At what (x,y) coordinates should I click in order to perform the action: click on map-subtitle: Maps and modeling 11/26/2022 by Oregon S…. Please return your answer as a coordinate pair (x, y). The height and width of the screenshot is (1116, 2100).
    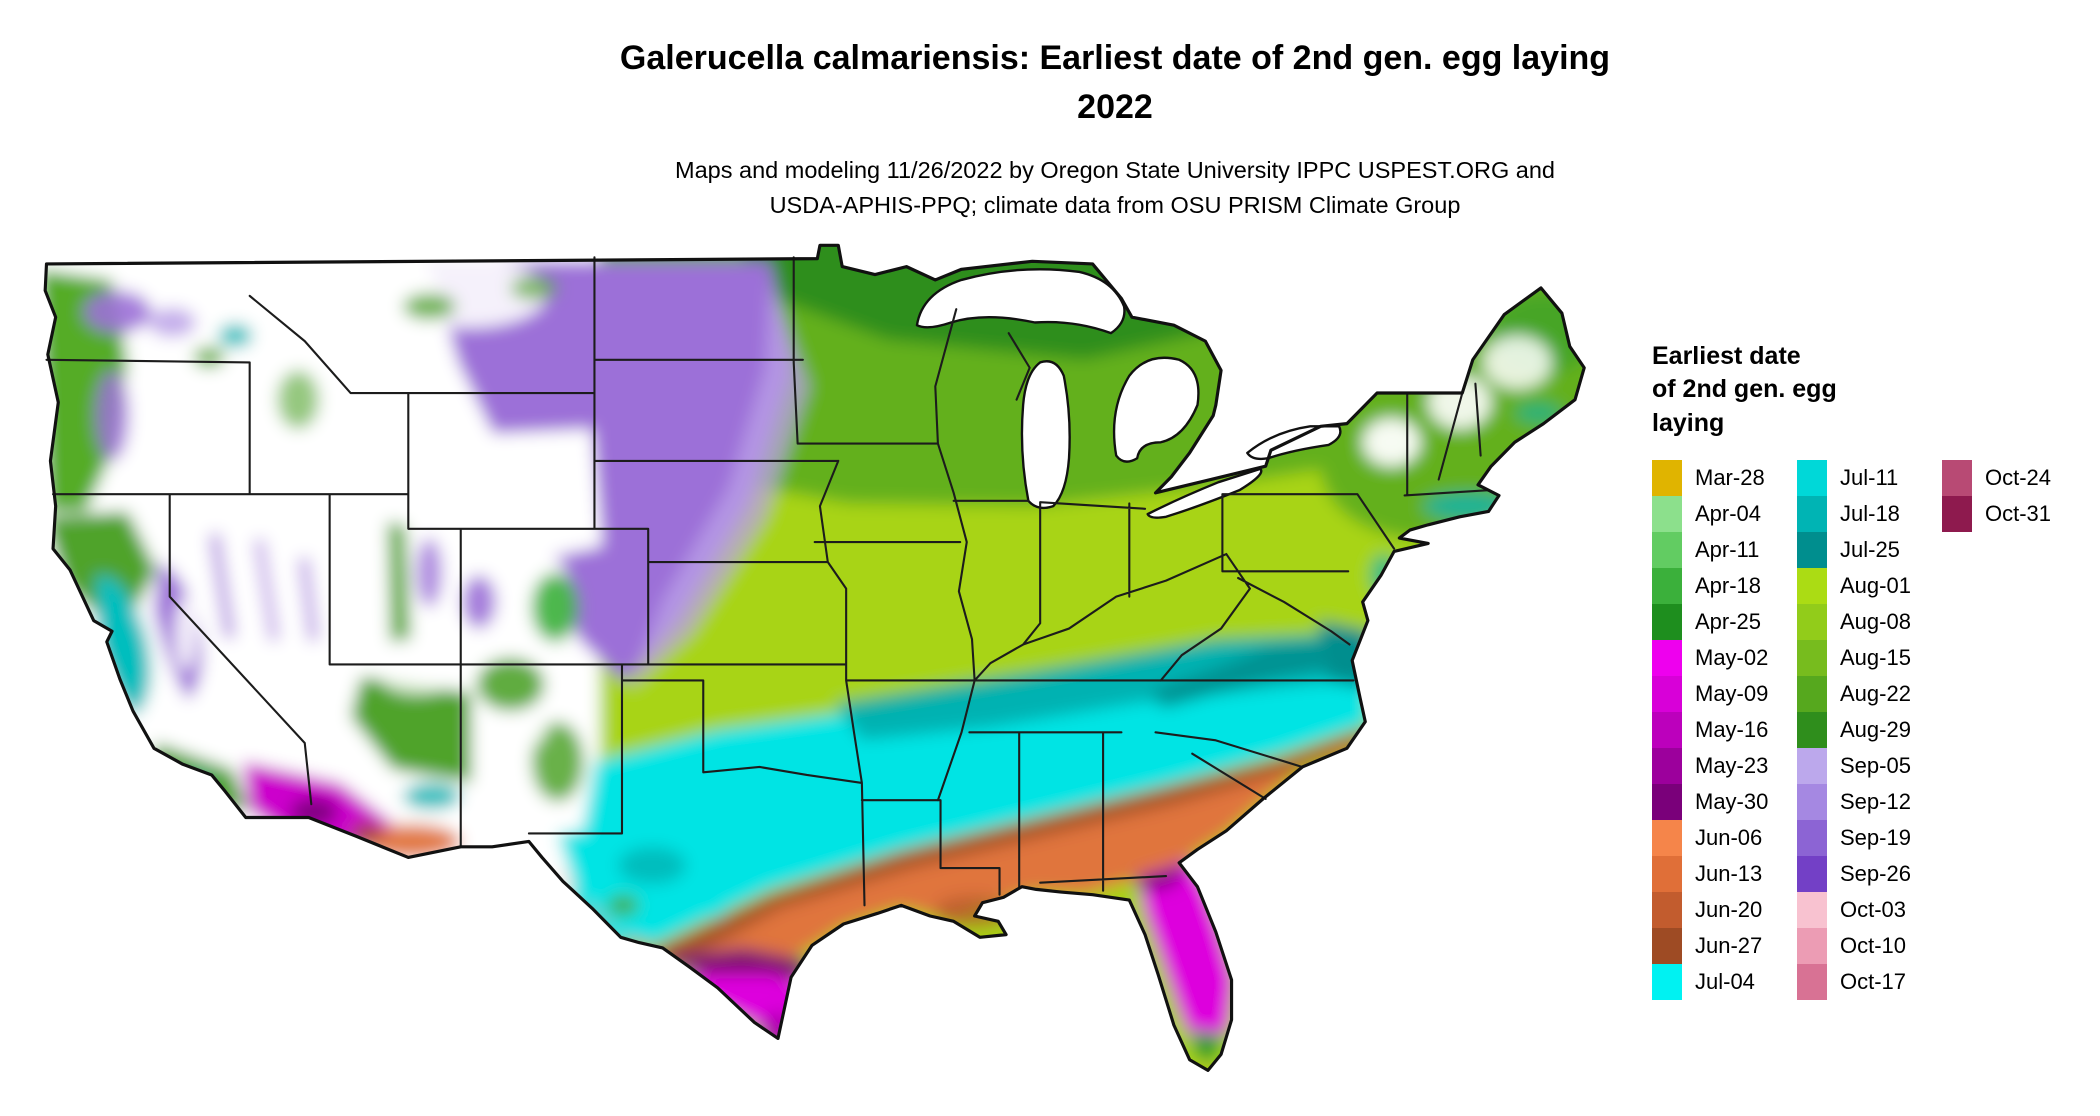
    Looking at the image, I should click on (1115, 188).